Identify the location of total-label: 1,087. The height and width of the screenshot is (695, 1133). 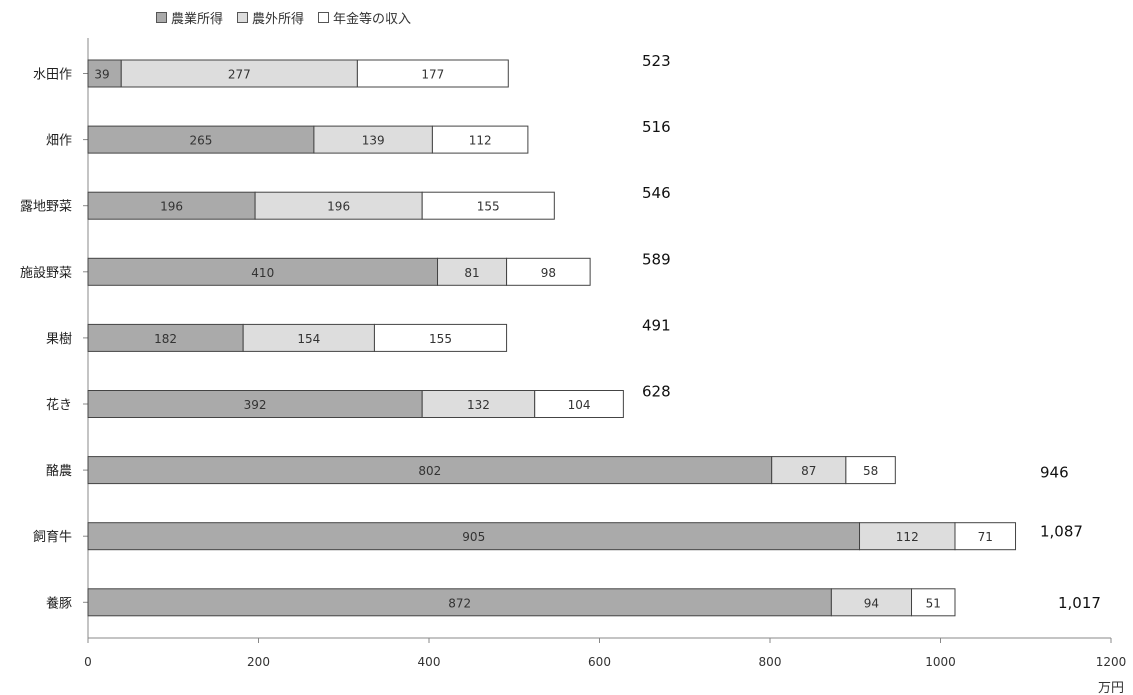
(1061, 532).